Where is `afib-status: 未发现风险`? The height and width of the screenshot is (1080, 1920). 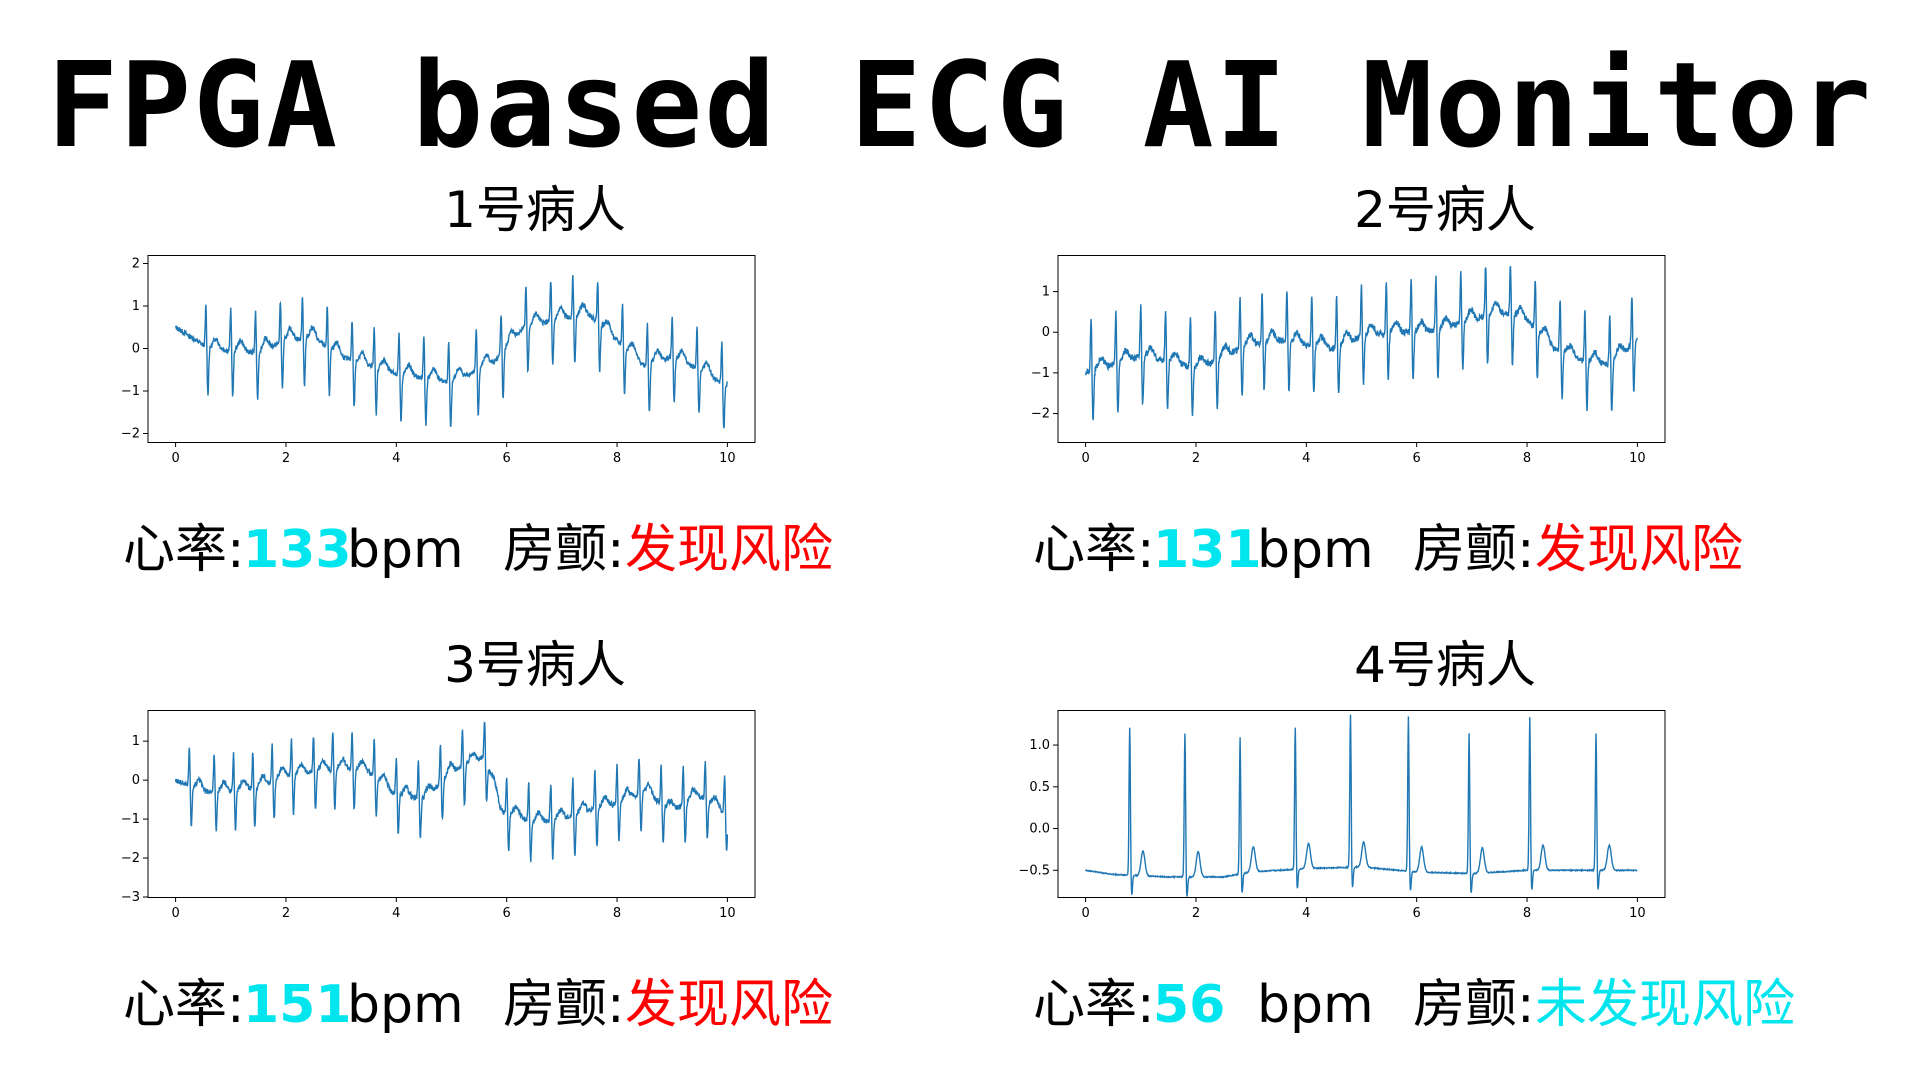 afib-status: 未发现风险 is located at coordinates (1665, 1005).